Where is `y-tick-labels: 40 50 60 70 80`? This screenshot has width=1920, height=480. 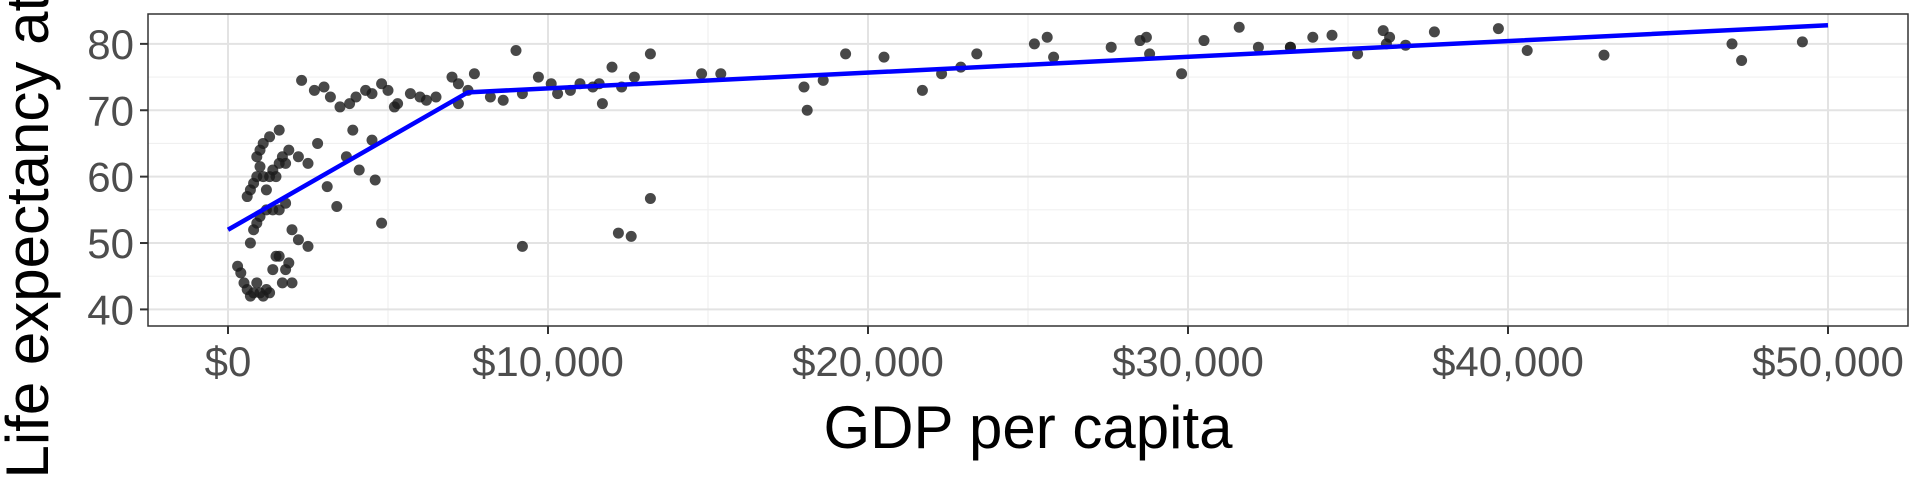
y-tick-labels: 40 50 60 70 80 is located at coordinates (110, 177).